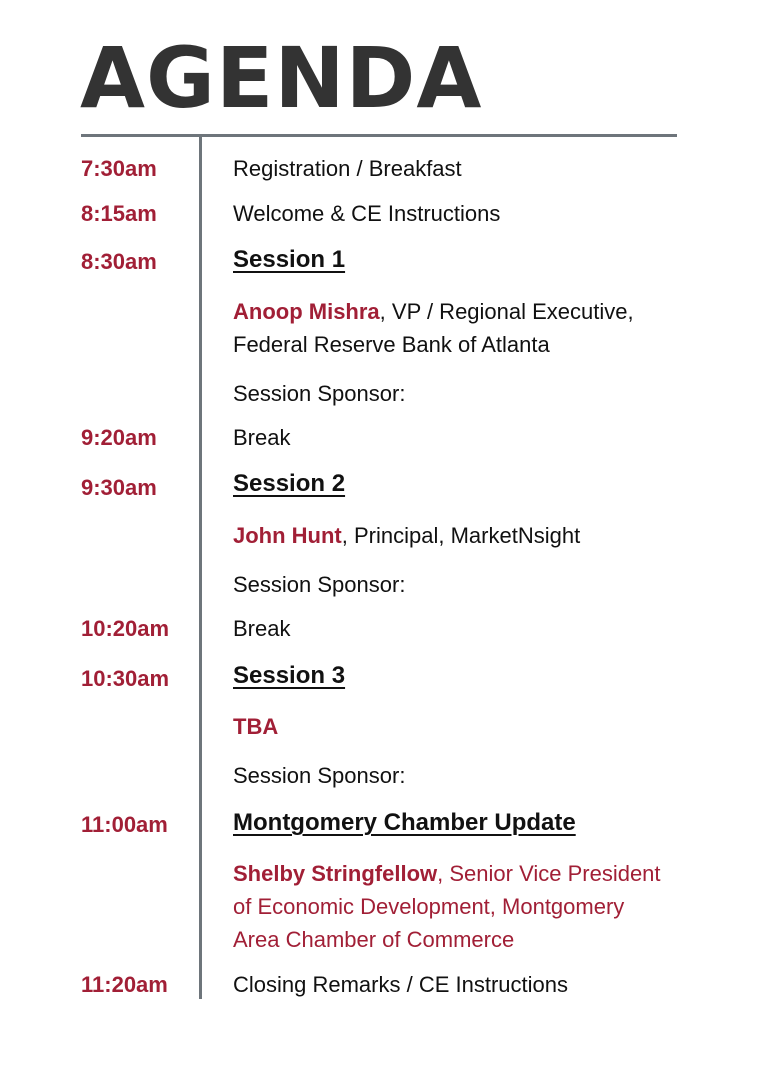  What do you see at coordinates (400, 984) in the screenshot?
I see `agenda-item-text: Closing Remarks / CE Instructions` at bounding box center [400, 984].